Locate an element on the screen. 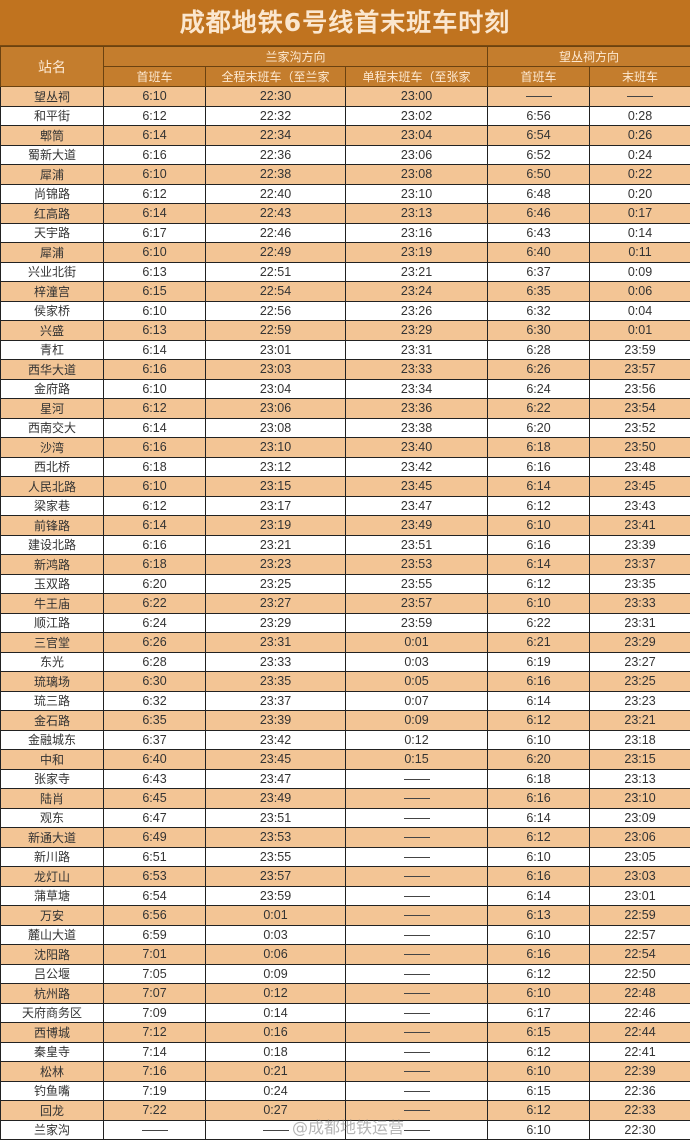  dir1-last-train-short: 23:06 is located at coordinates (416, 154).